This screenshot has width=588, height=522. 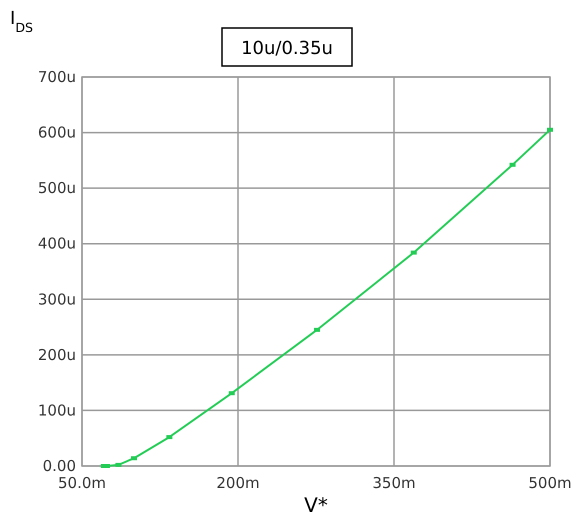 What do you see at coordinates (57, 355) in the screenshot?
I see `y-tick-label: 200u` at bounding box center [57, 355].